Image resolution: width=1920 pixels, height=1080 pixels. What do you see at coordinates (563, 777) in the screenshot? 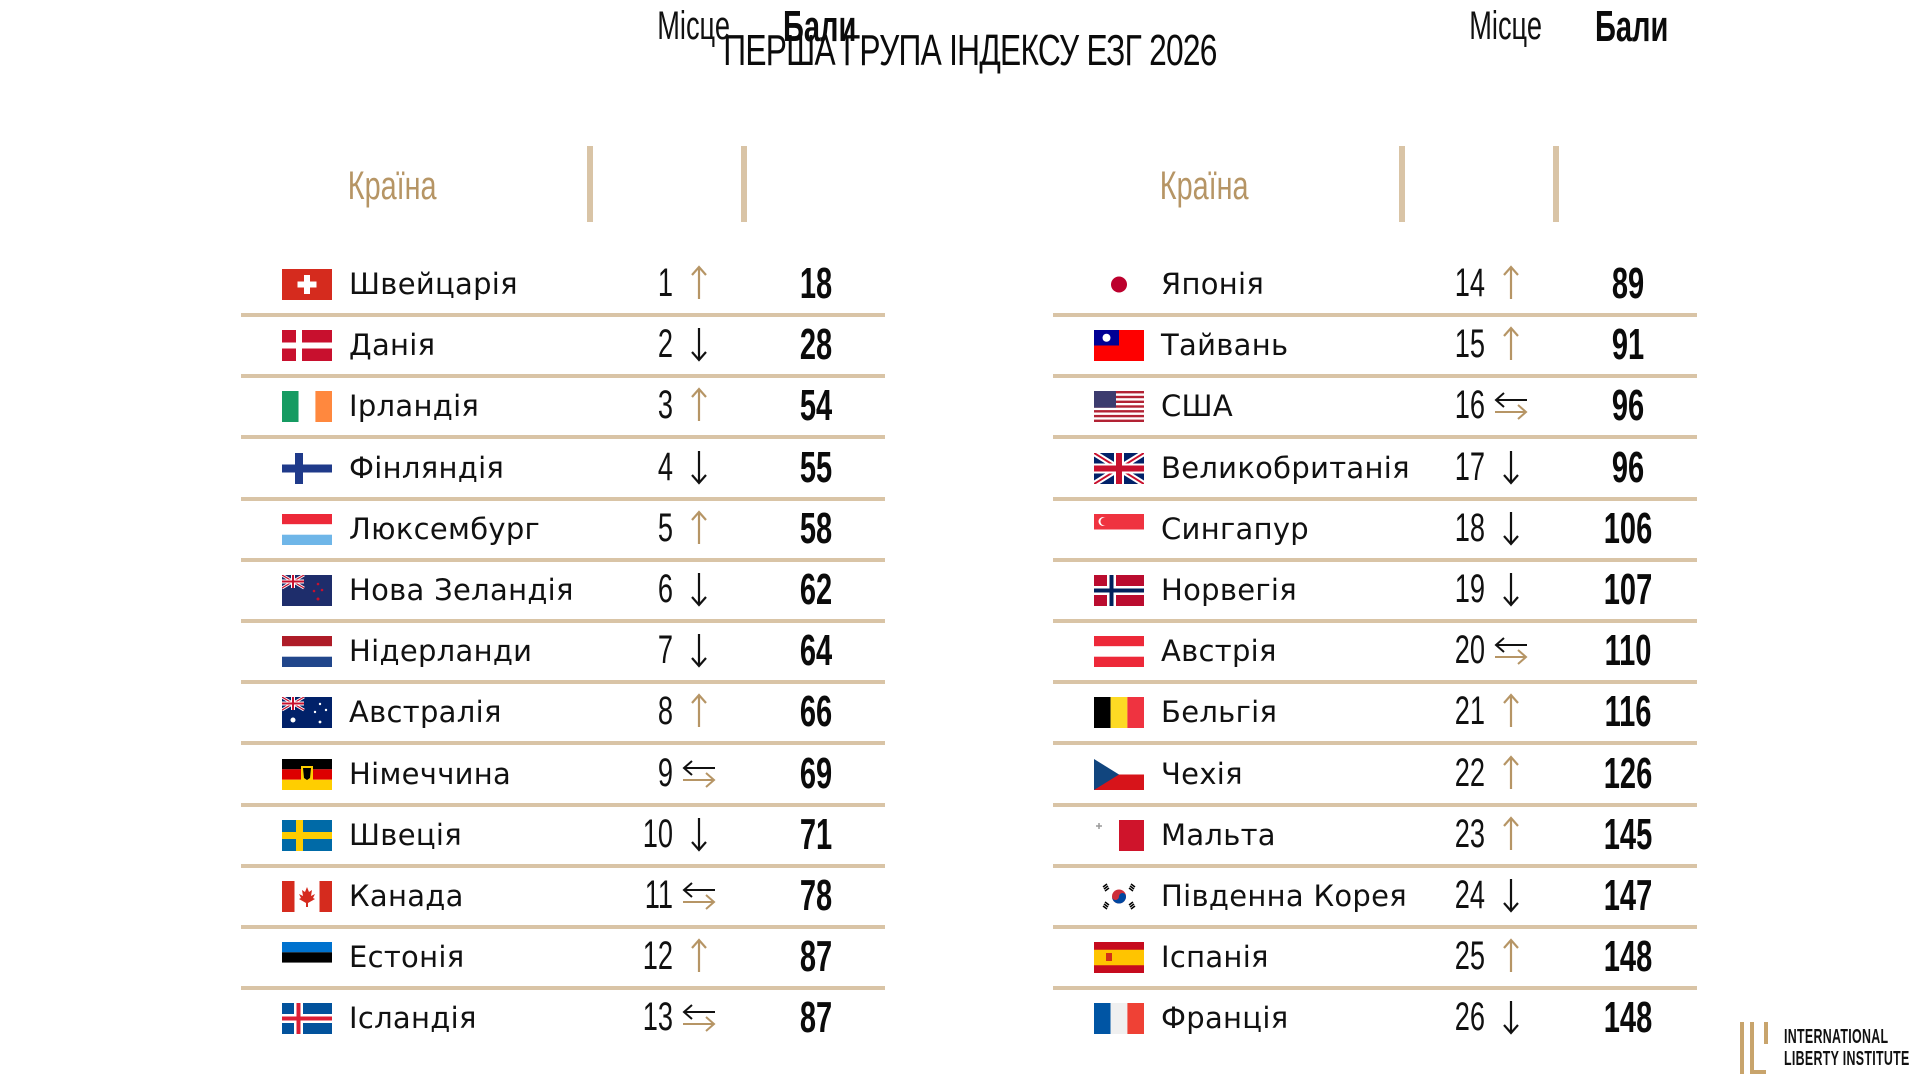
I see `table-row: Німеччина 9 69` at bounding box center [563, 777].